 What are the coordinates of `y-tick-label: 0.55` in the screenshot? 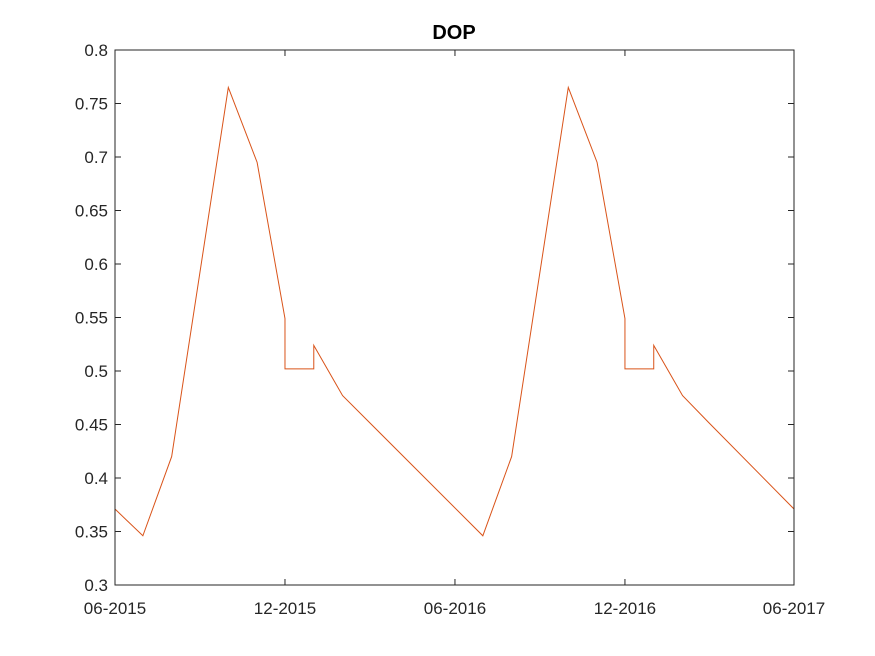 It's located at (91, 318).